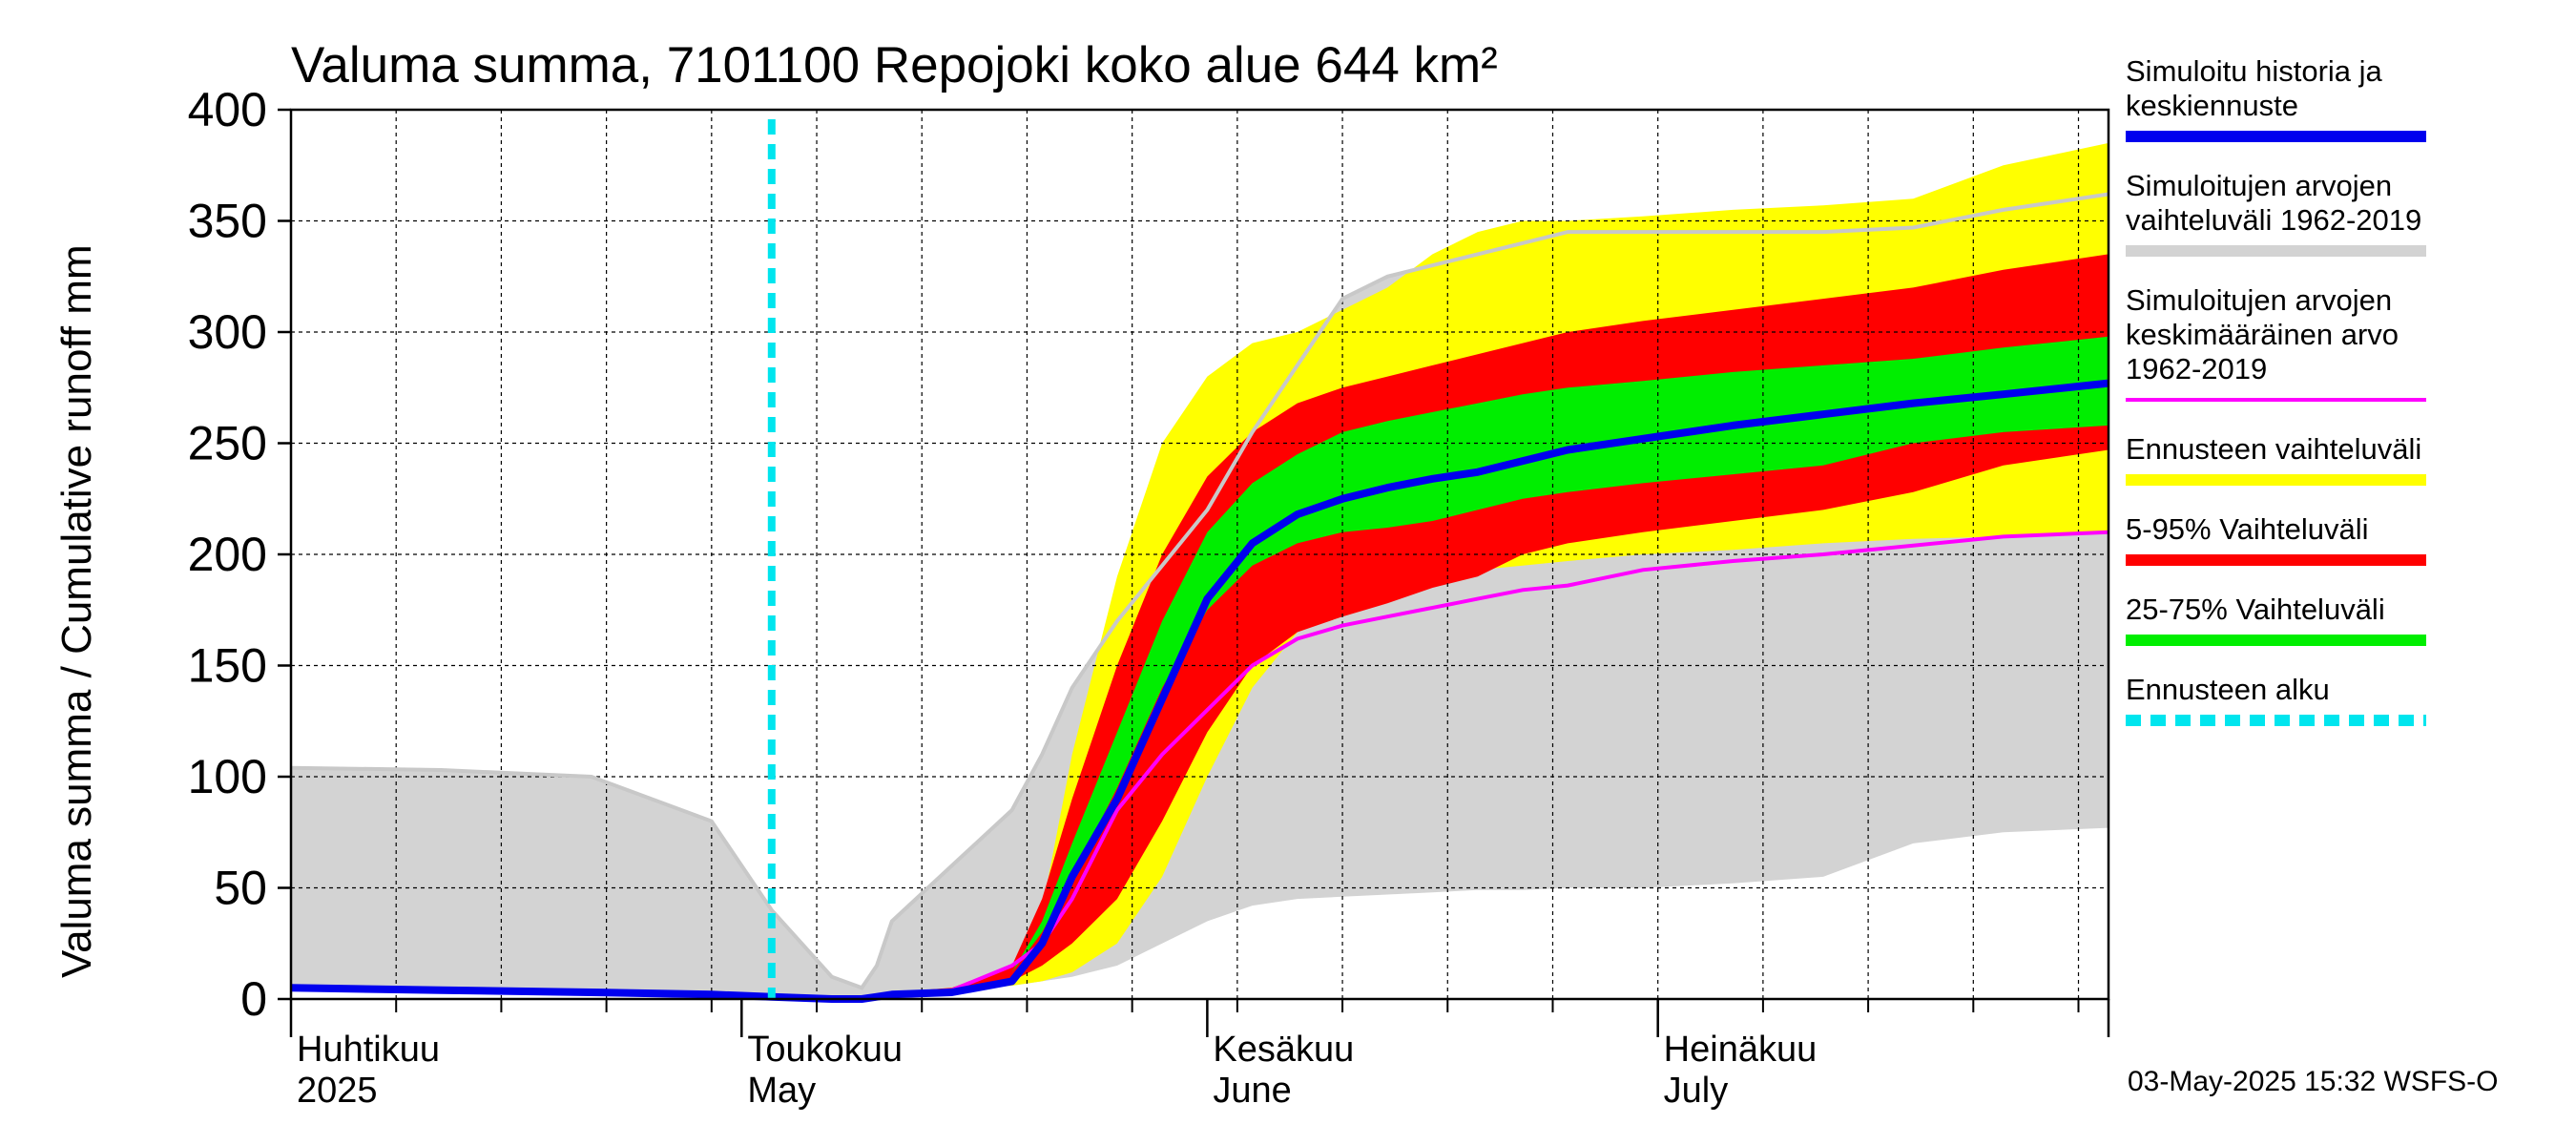 This screenshot has width=2576, height=1145. I want to click on y-tick-label: 200, so click(227, 555).